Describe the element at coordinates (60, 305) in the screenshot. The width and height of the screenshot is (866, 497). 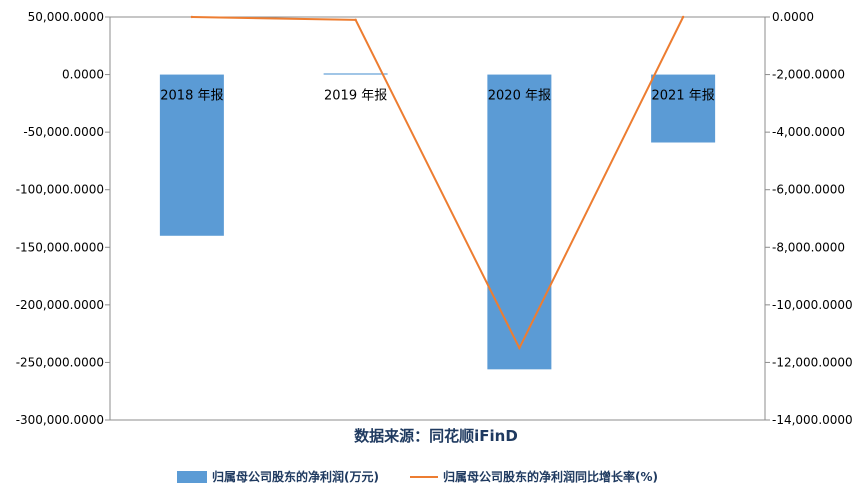
I see `left-tick-label: -200,000.0000` at that location.